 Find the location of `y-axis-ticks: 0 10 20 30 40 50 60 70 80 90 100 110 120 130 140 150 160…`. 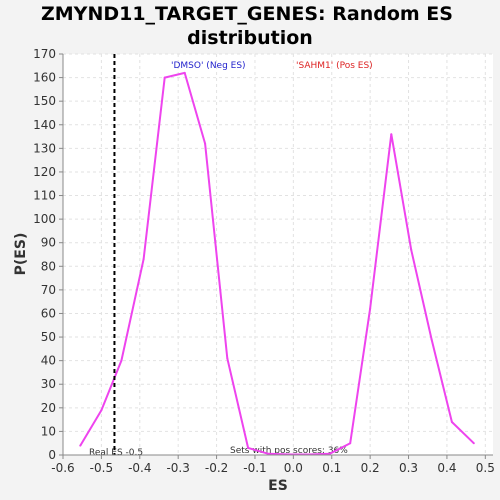

y-axis-ticks: 0 10 20 30 40 50 60 70 80 90 100 110 120 130 140 150 160… is located at coordinates (48, 254).